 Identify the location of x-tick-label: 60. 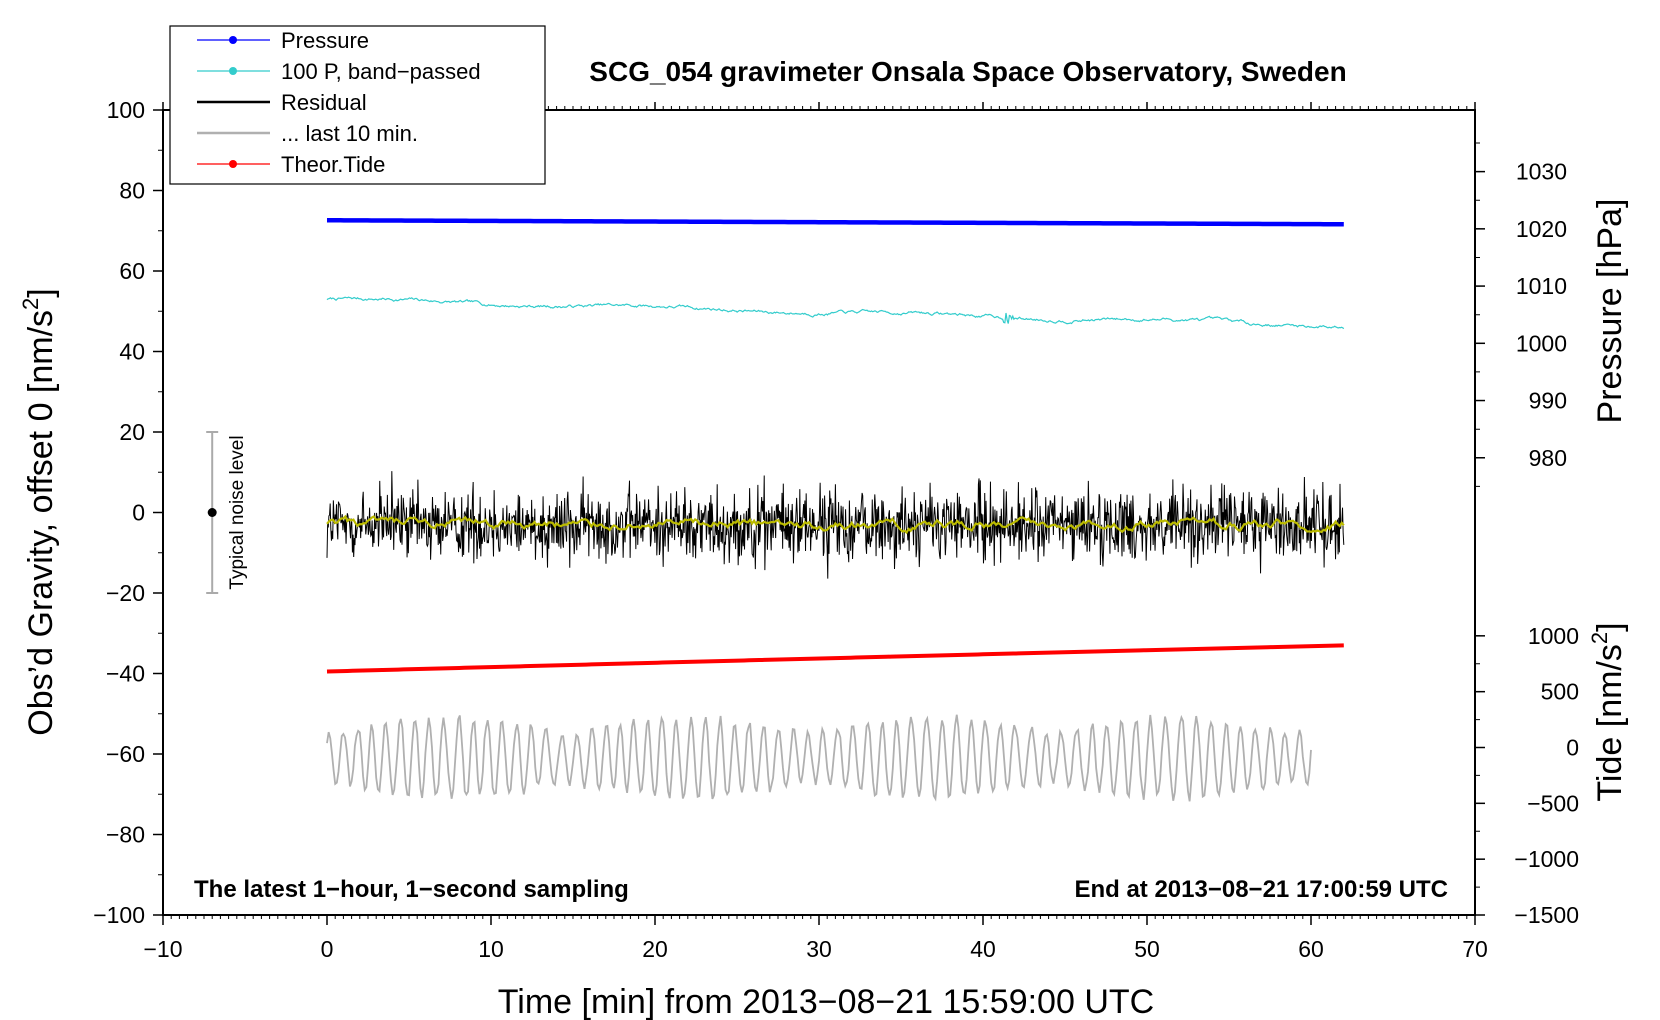
(1311, 949).